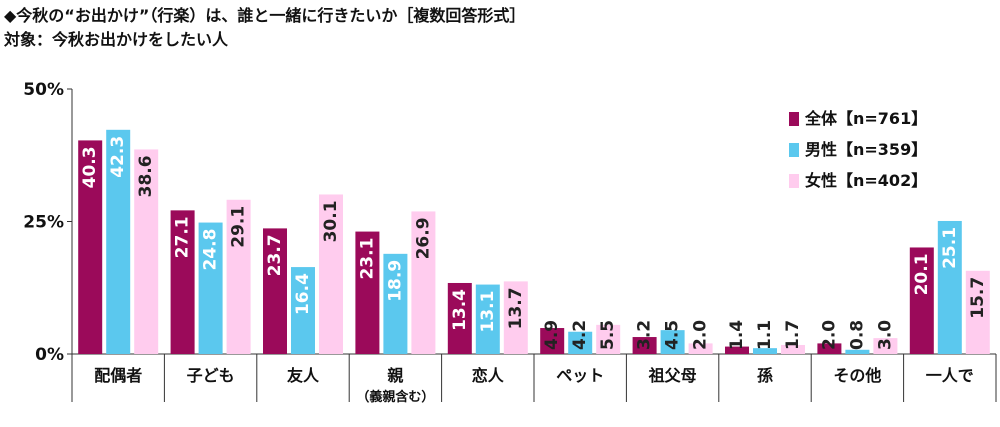 The width and height of the screenshot is (1000, 427). I want to click on data-label: 4.9, so click(552, 335).